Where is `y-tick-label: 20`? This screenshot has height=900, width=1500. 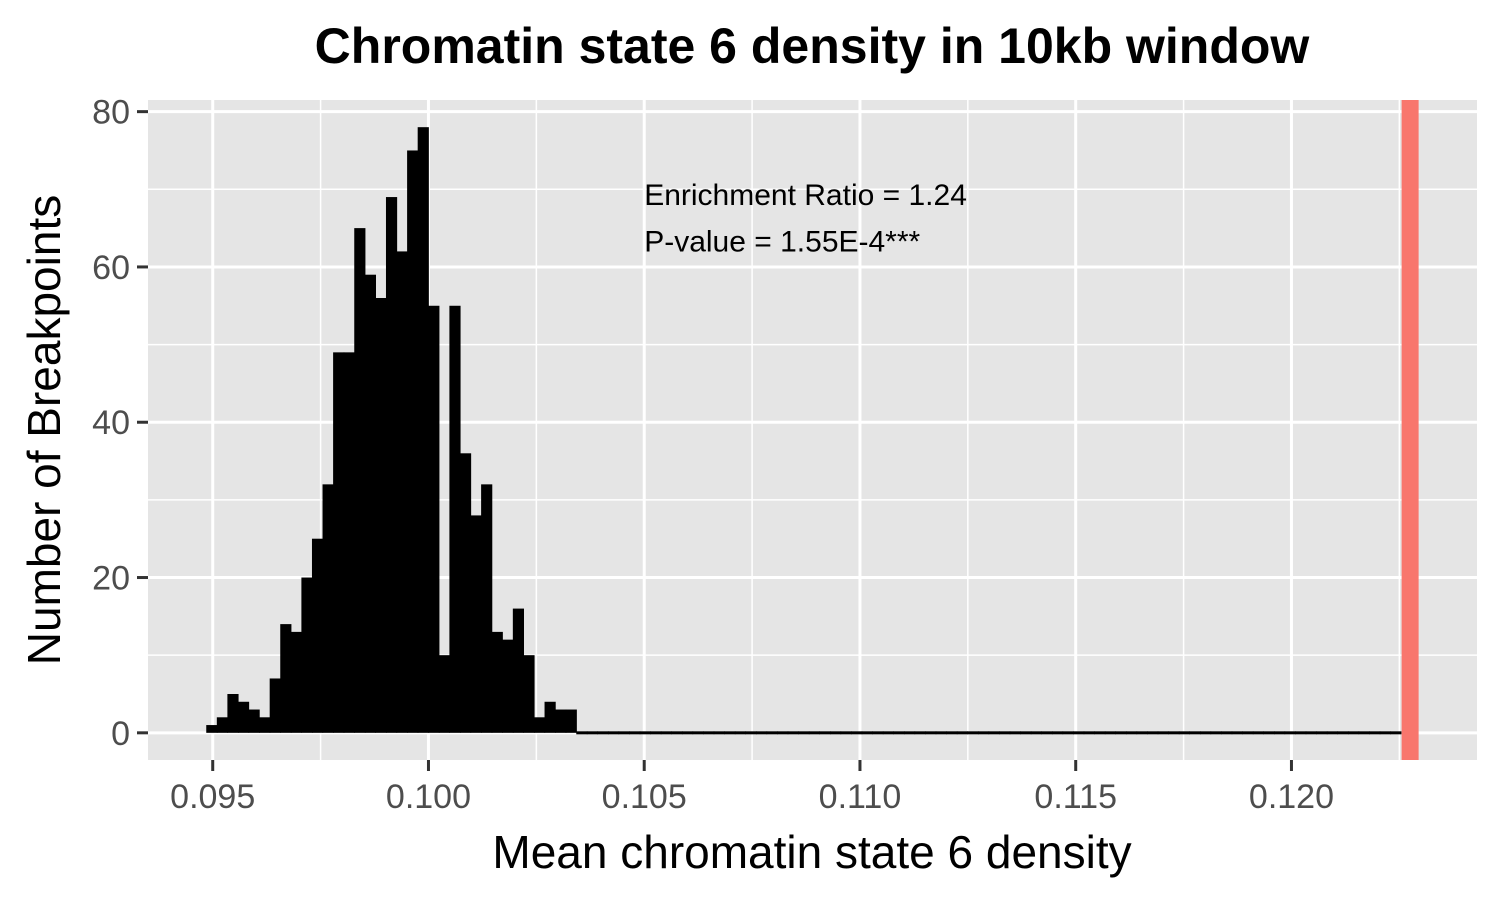 y-tick-label: 20 is located at coordinates (111, 579).